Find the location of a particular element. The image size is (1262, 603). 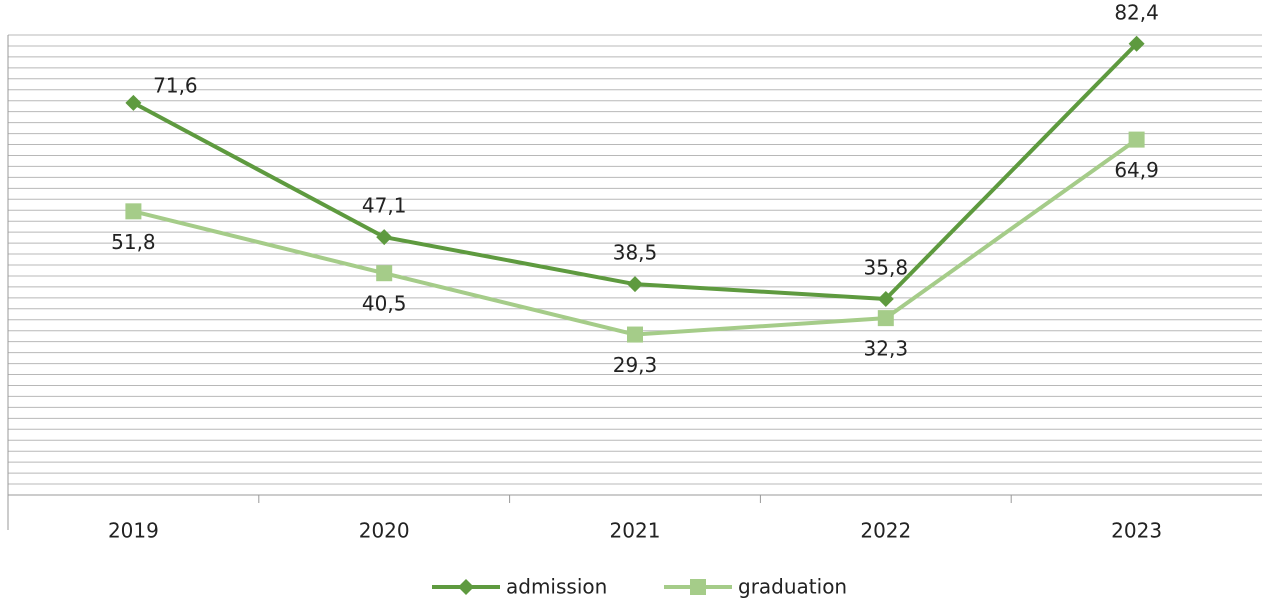

x-tick-label: 2020 is located at coordinates (384, 531).